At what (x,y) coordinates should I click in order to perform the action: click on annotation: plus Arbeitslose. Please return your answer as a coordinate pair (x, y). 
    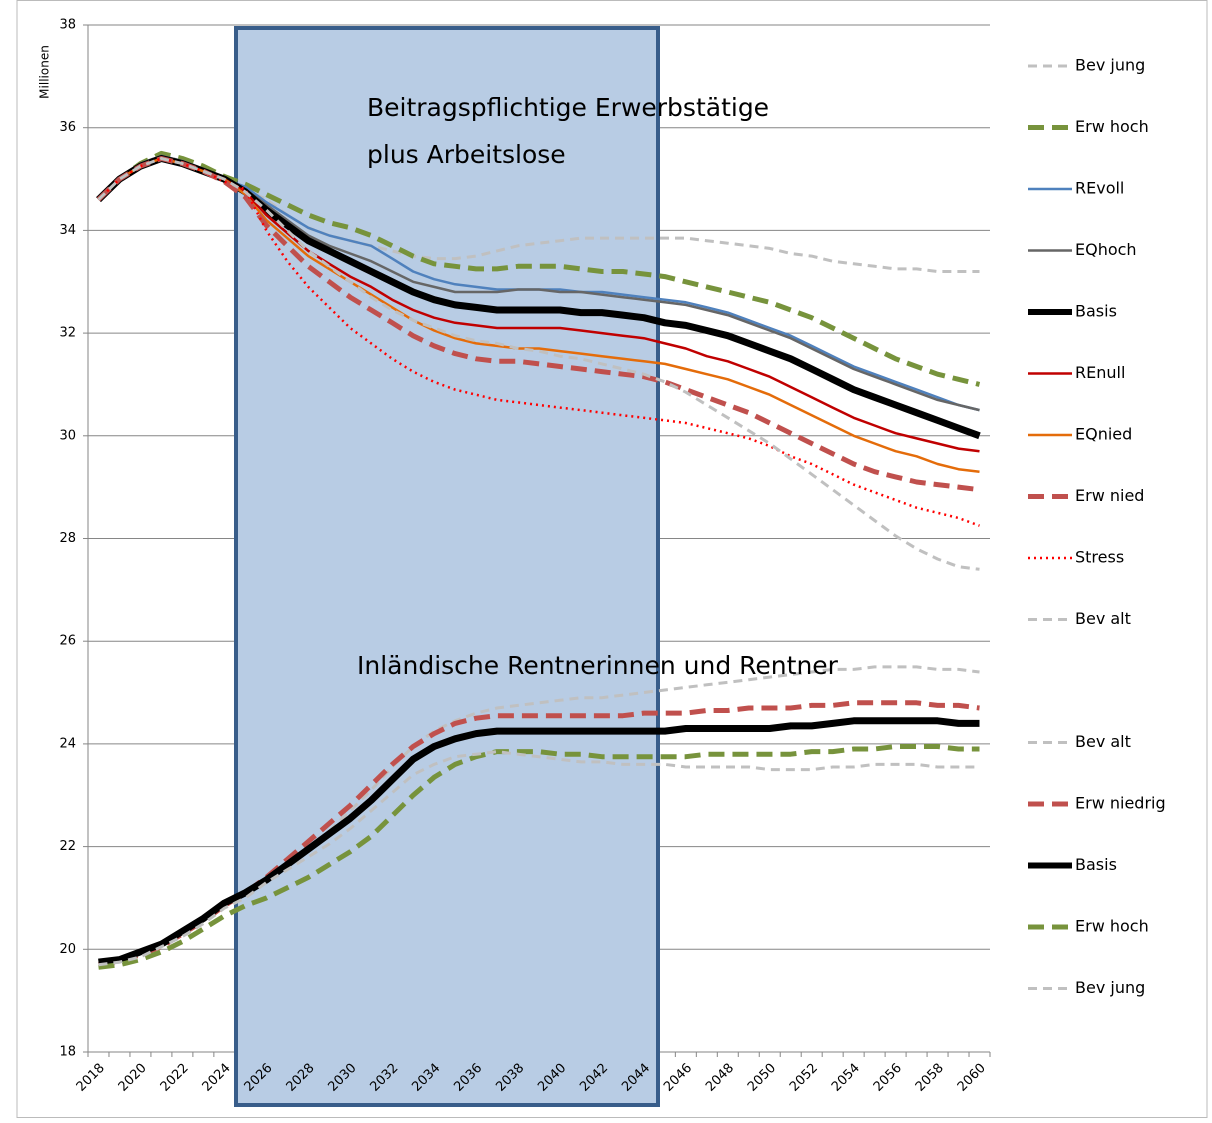
    Looking at the image, I should click on (466, 154).